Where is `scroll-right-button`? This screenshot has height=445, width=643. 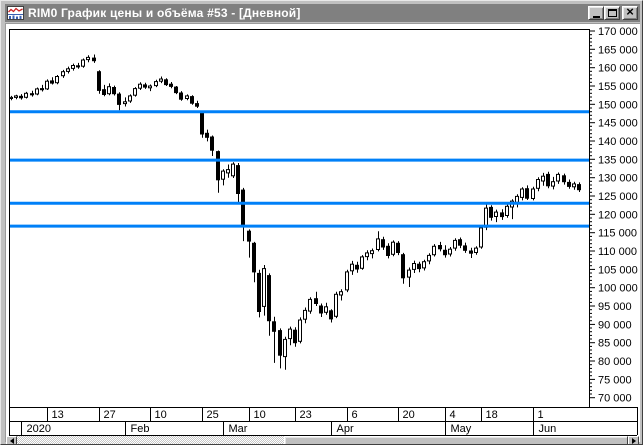
scroll-right-button is located at coordinates (633, 440).